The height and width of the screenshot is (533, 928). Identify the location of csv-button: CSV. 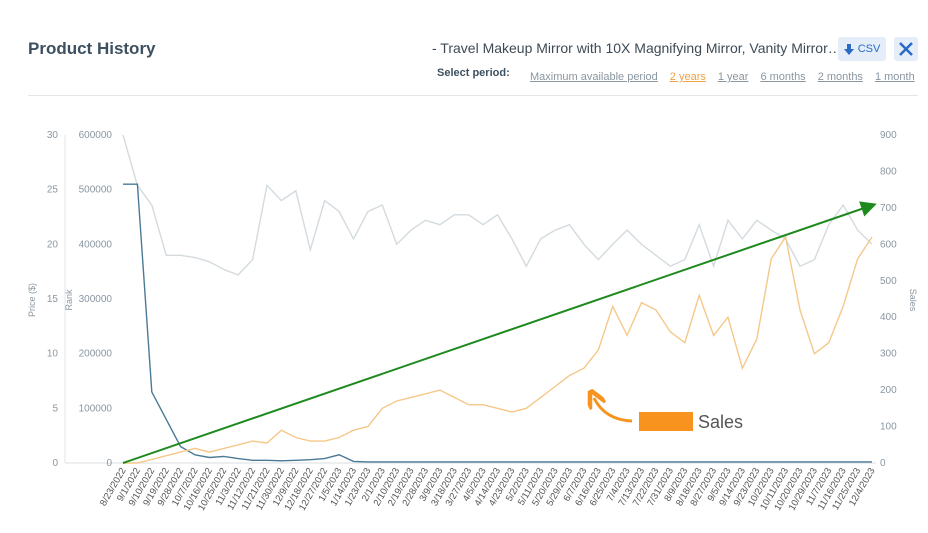
(862, 49).